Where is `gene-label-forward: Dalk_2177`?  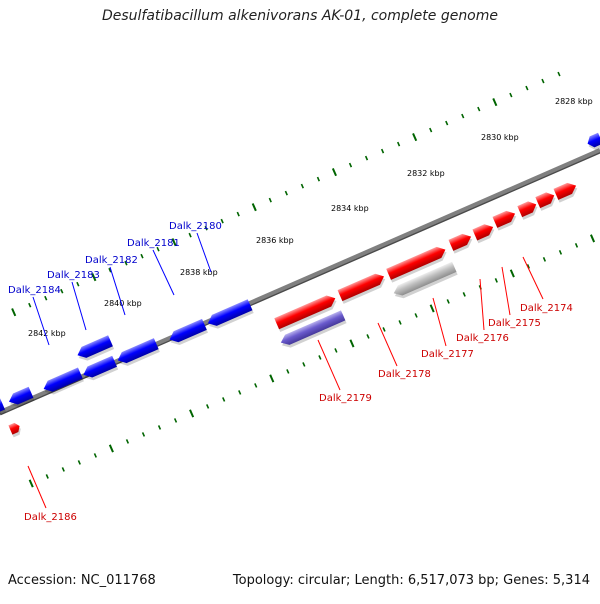
gene-label-forward: Dalk_2177 is located at coordinates (447, 354).